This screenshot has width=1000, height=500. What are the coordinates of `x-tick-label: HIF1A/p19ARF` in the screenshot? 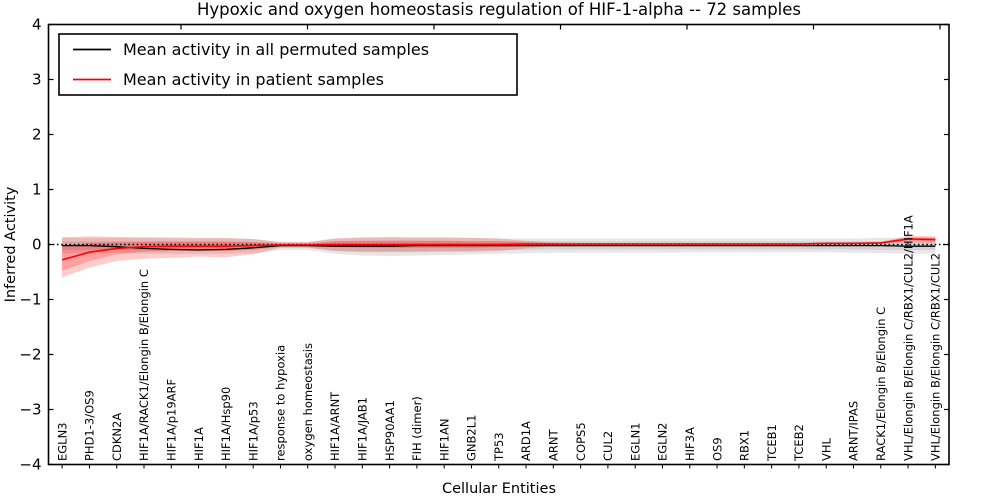 It's located at (172, 420).